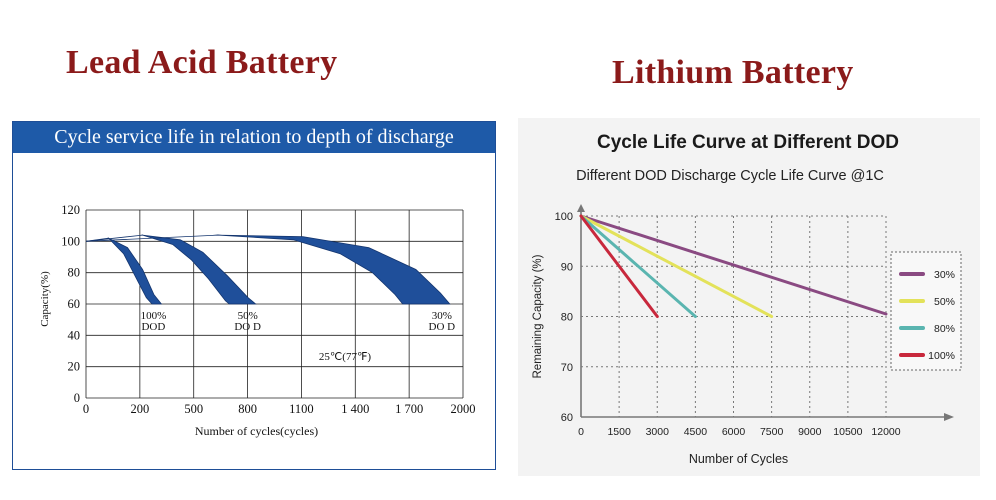 This screenshot has height=500, width=996. Describe the element at coordinates (847, 432) in the screenshot. I see `lith-x-tick-label: 10500` at that location.